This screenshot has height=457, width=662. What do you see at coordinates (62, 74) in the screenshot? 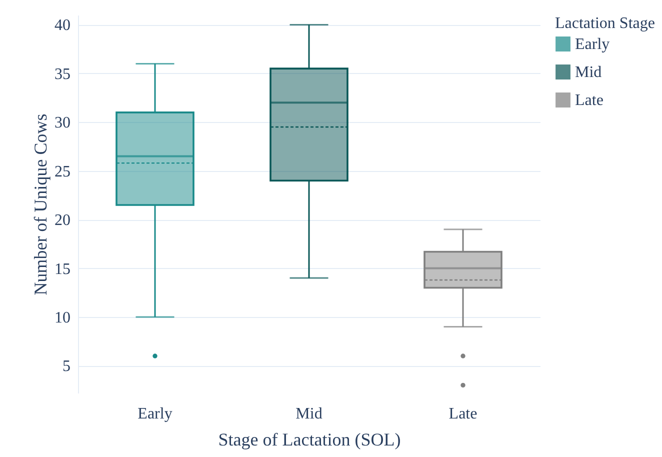
I see `y-tick-label: 35` at bounding box center [62, 74].